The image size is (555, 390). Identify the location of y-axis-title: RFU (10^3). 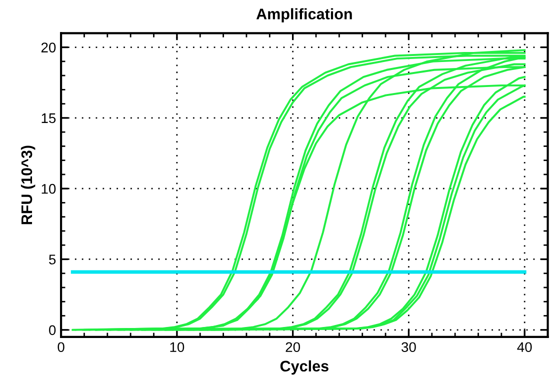
(28, 185).